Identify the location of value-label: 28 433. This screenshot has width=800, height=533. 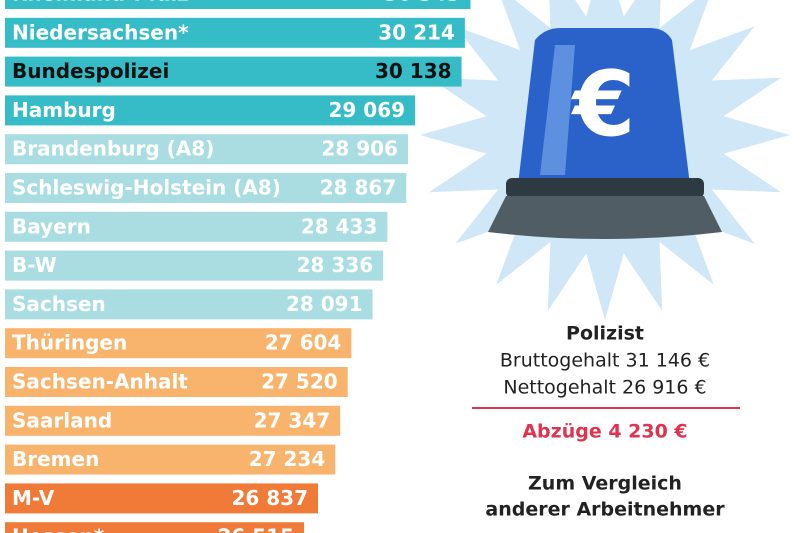
(339, 226).